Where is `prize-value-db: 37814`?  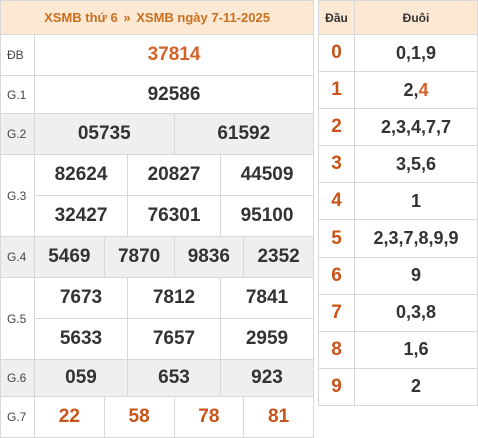
prize-value-db: 37814 is located at coordinates (174, 55).